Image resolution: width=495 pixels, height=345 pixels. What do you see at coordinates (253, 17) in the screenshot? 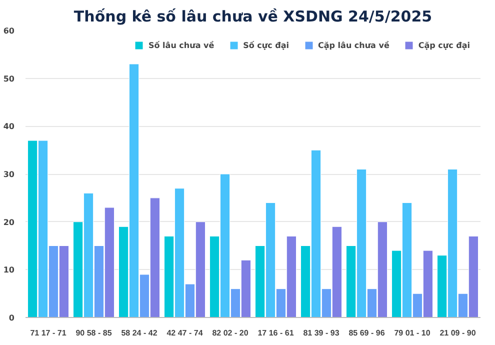
I see `chart-title: Thống kê số lâu chưa về XSDNG 24/5/2025` at bounding box center [253, 17].